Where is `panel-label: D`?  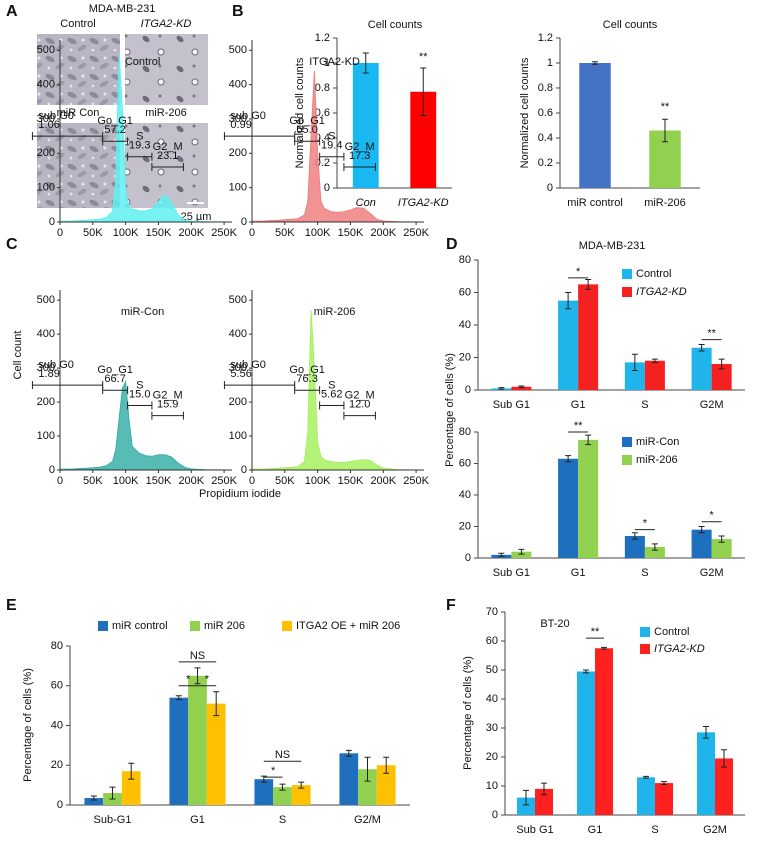 panel-label: D is located at coordinates (452, 244).